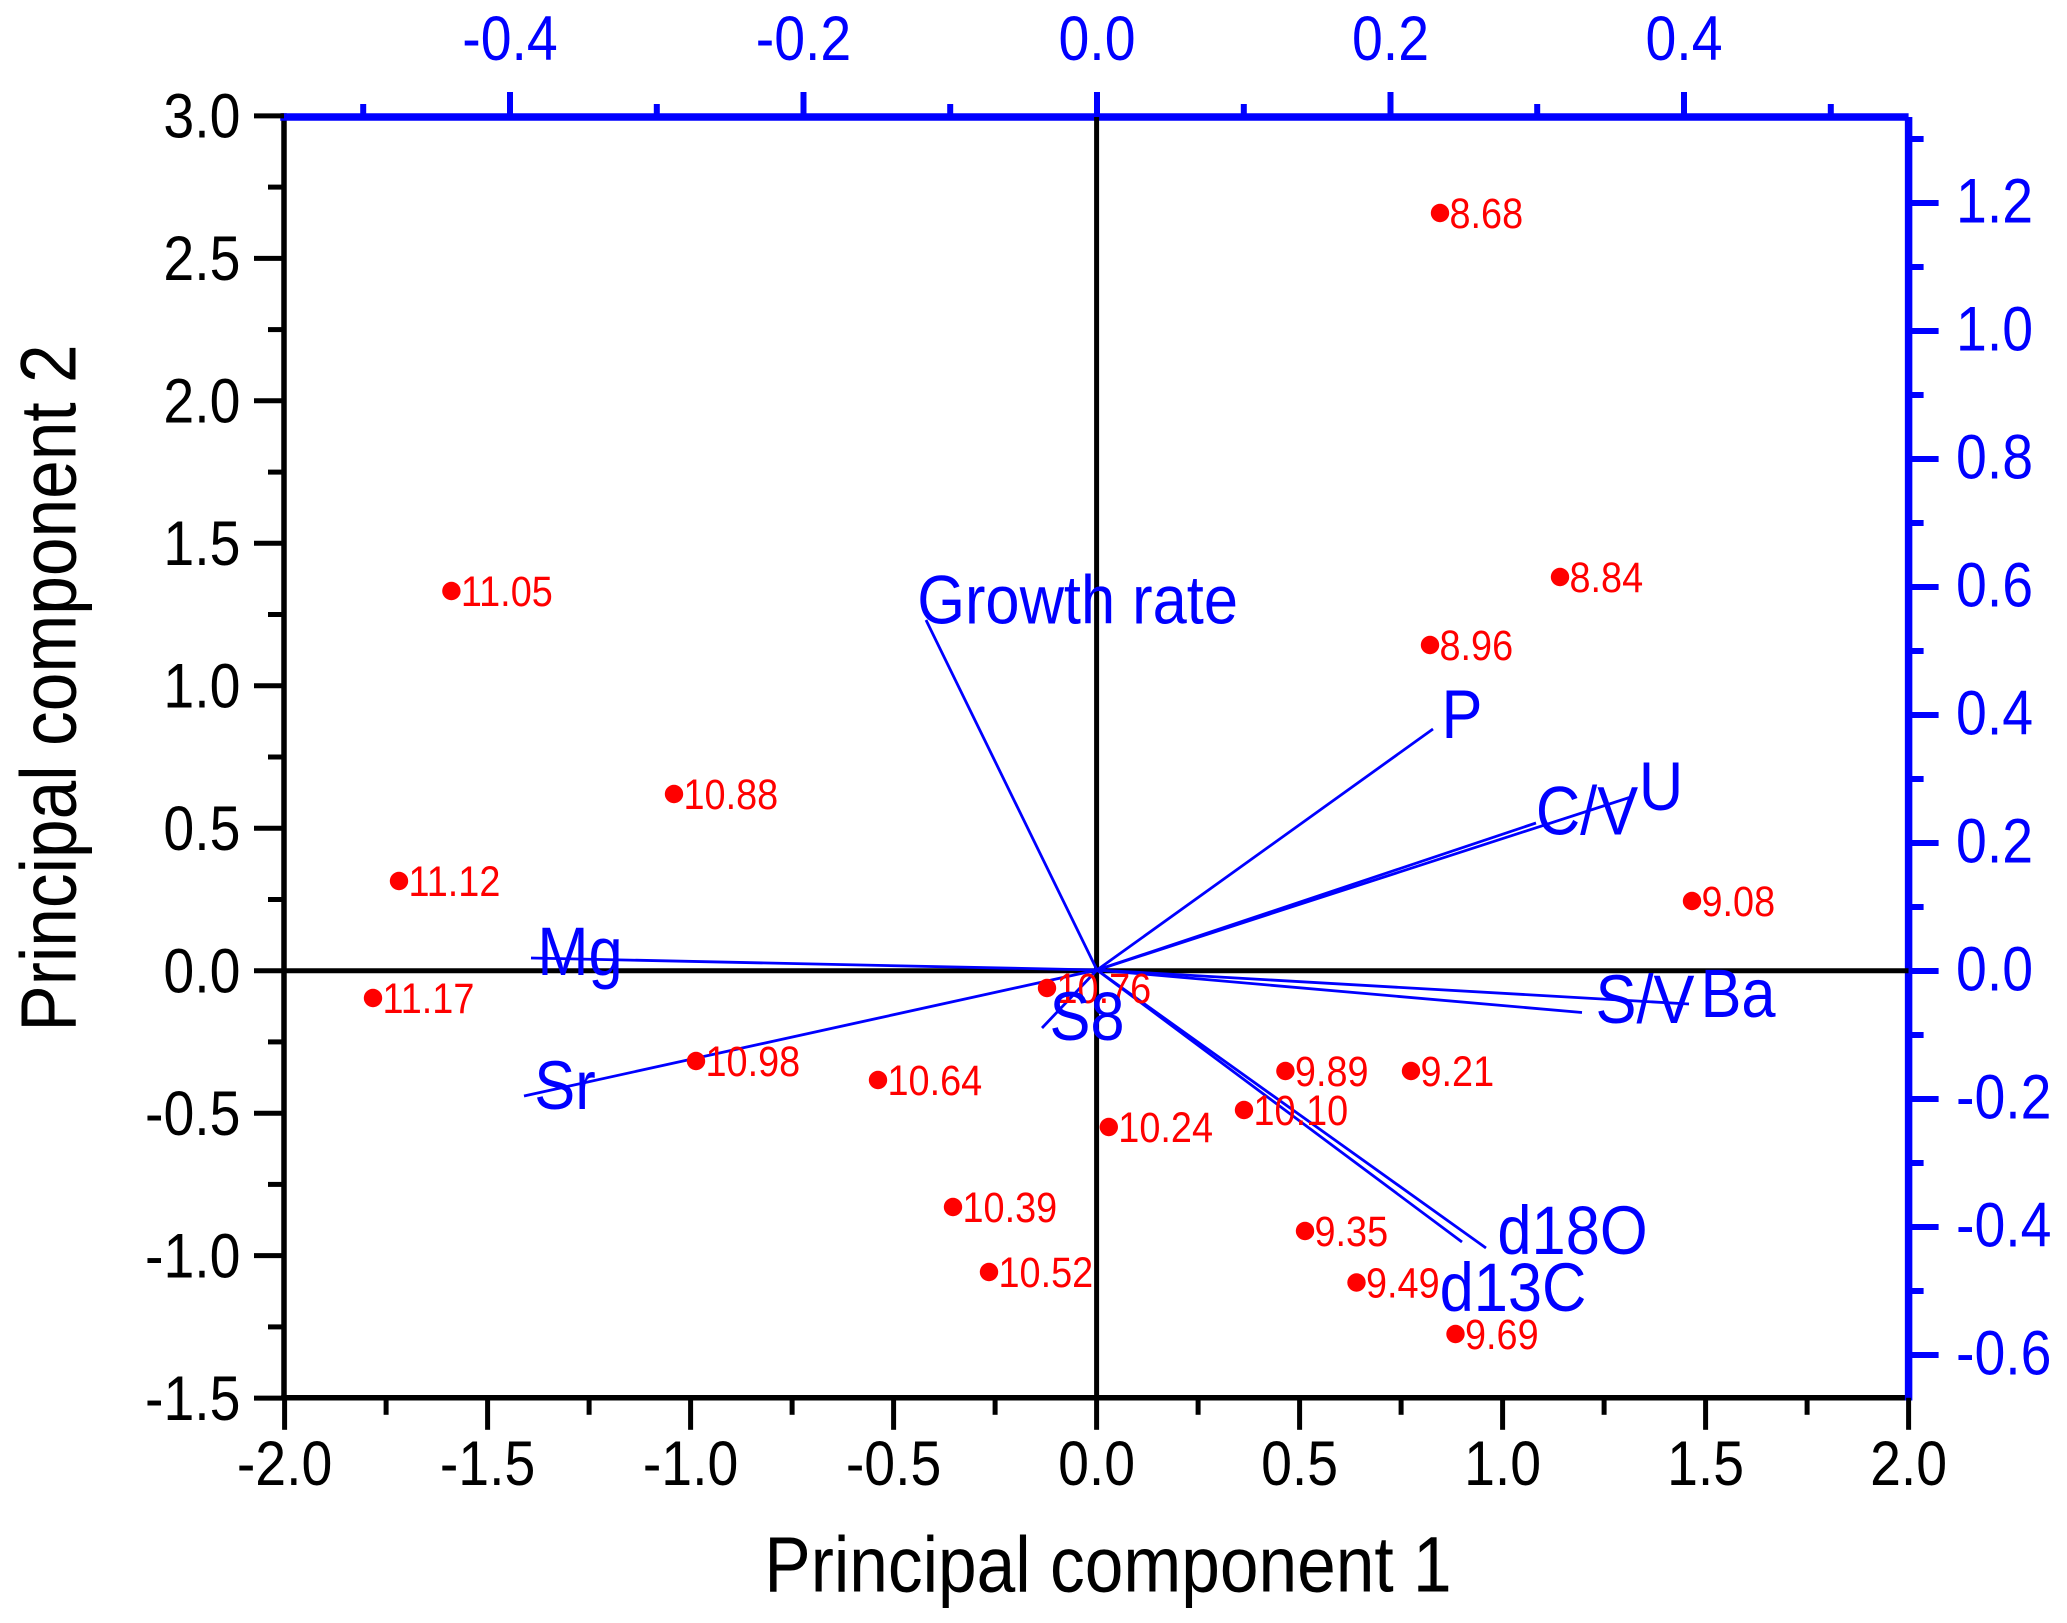  I want to click on svg-text: 10.64, so click(935, 1080).